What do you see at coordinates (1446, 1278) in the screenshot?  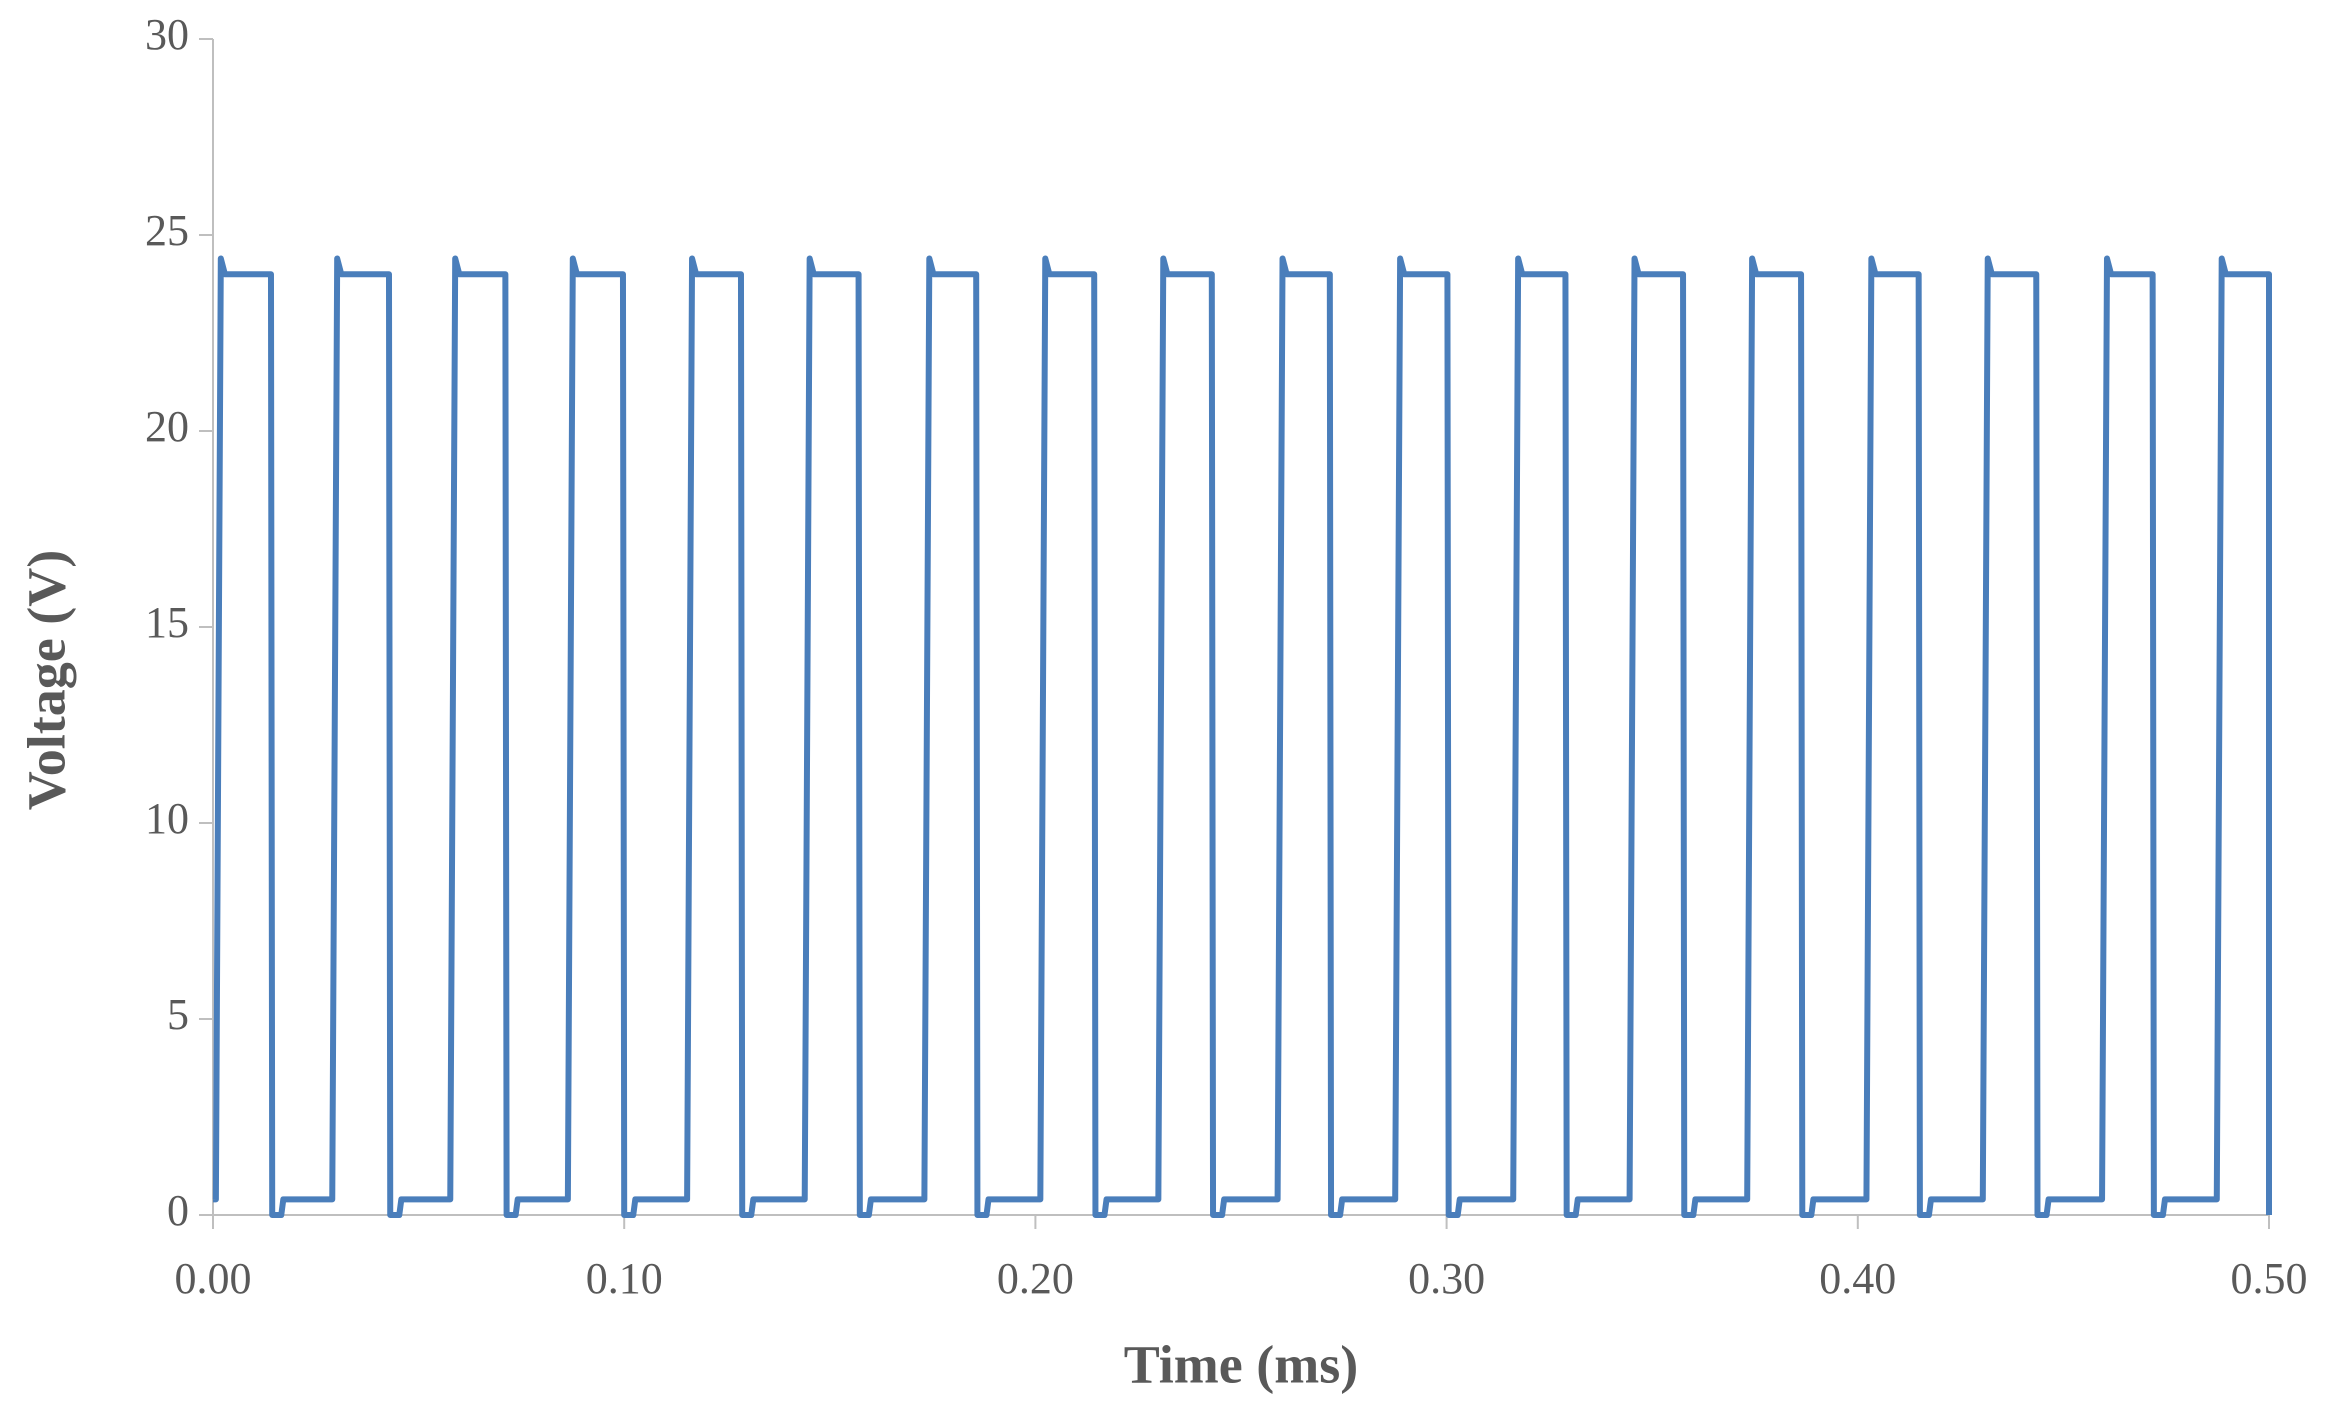 I see `x-tick-label: 0.30` at bounding box center [1446, 1278].